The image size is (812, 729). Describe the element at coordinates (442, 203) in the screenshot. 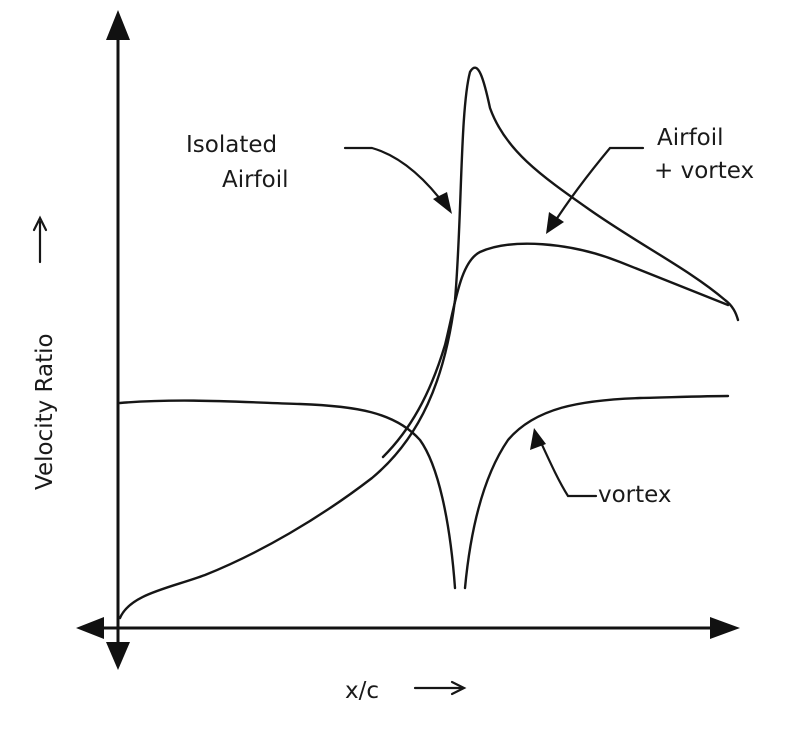

I see `isolated-airfoil-leader-arrowhead` at that location.